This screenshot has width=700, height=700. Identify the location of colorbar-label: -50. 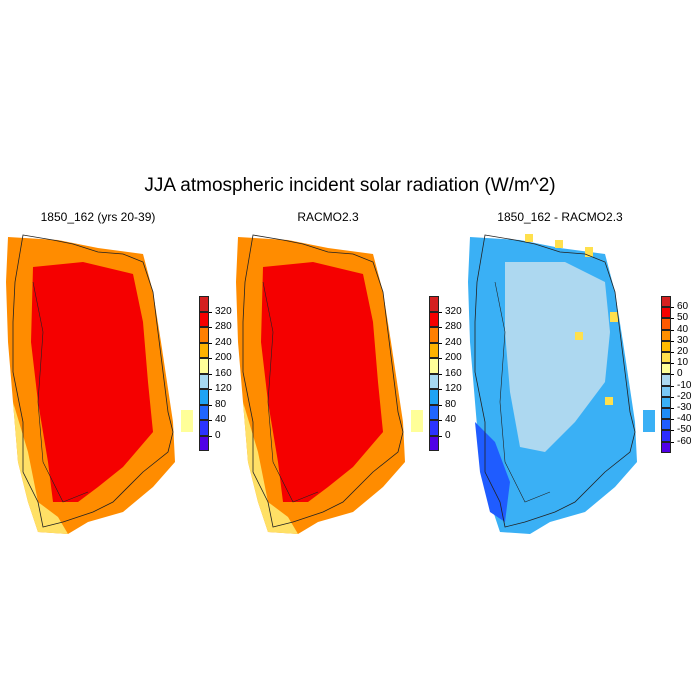
(684, 430).